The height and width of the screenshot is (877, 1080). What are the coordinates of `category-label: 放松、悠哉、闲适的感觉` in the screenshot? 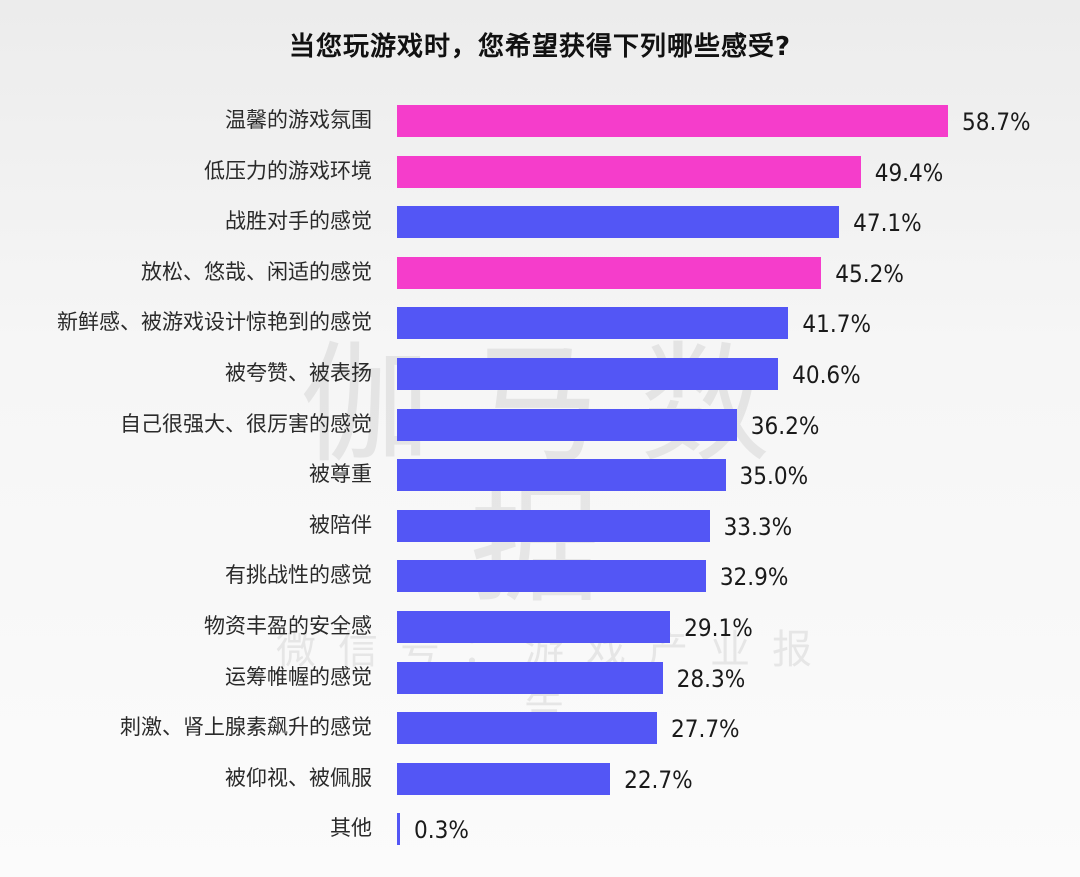 It's located at (256, 271).